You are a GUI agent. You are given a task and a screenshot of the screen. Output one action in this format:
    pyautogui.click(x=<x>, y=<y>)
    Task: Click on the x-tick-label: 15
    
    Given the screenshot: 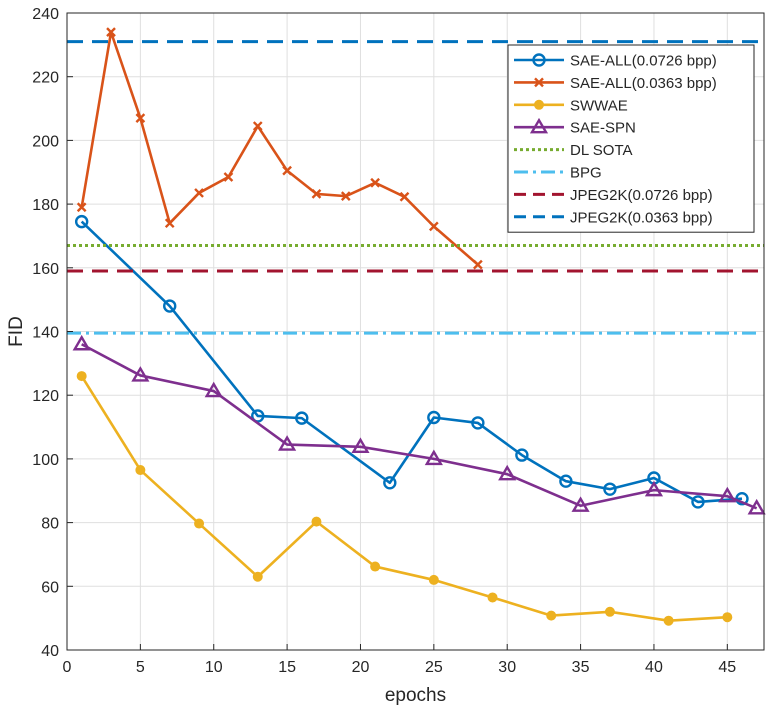 What is the action you would take?
    pyautogui.click(x=287, y=667)
    